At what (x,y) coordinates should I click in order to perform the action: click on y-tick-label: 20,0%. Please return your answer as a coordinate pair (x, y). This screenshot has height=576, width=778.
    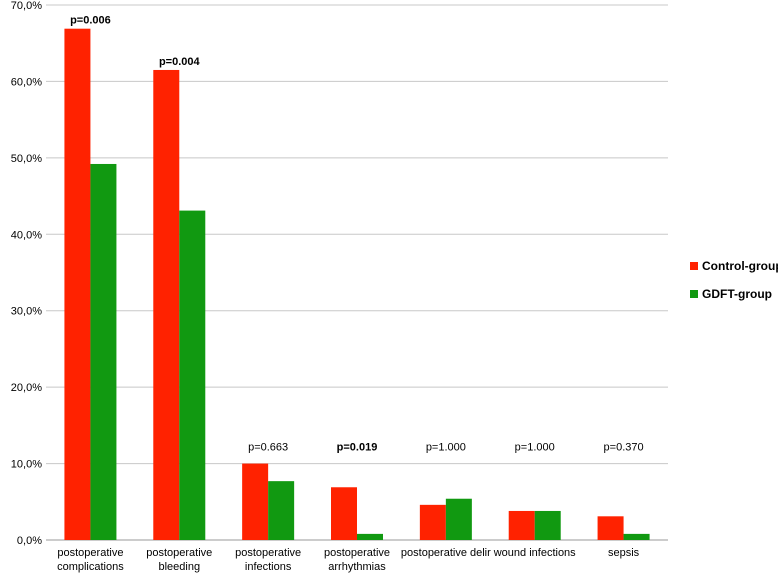
    Looking at the image, I should click on (26, 388).